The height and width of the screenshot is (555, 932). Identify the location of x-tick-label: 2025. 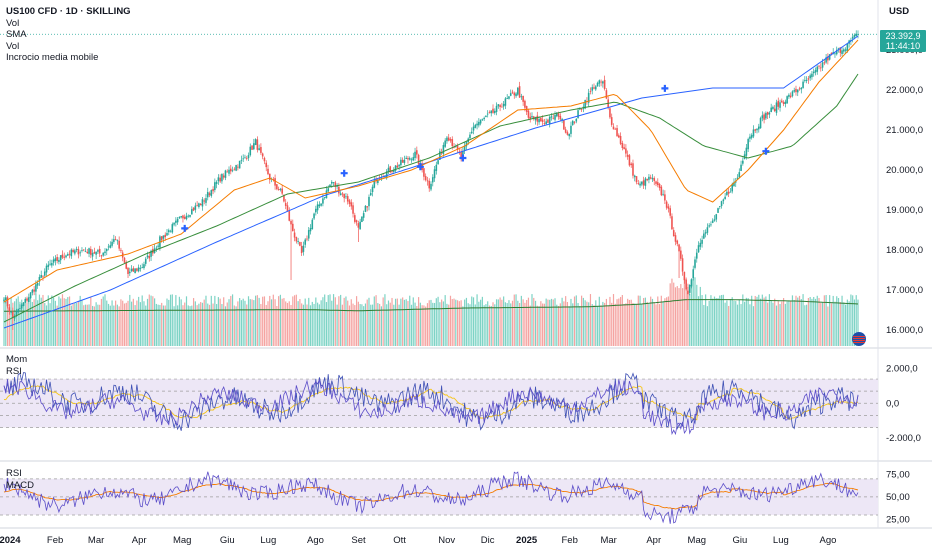
(527, 540).